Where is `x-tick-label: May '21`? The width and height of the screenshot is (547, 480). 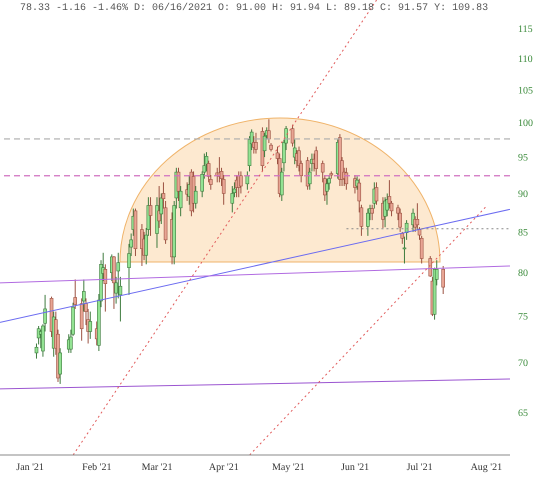
x-tick-label: May '21 is located at coordinates (288, 468).